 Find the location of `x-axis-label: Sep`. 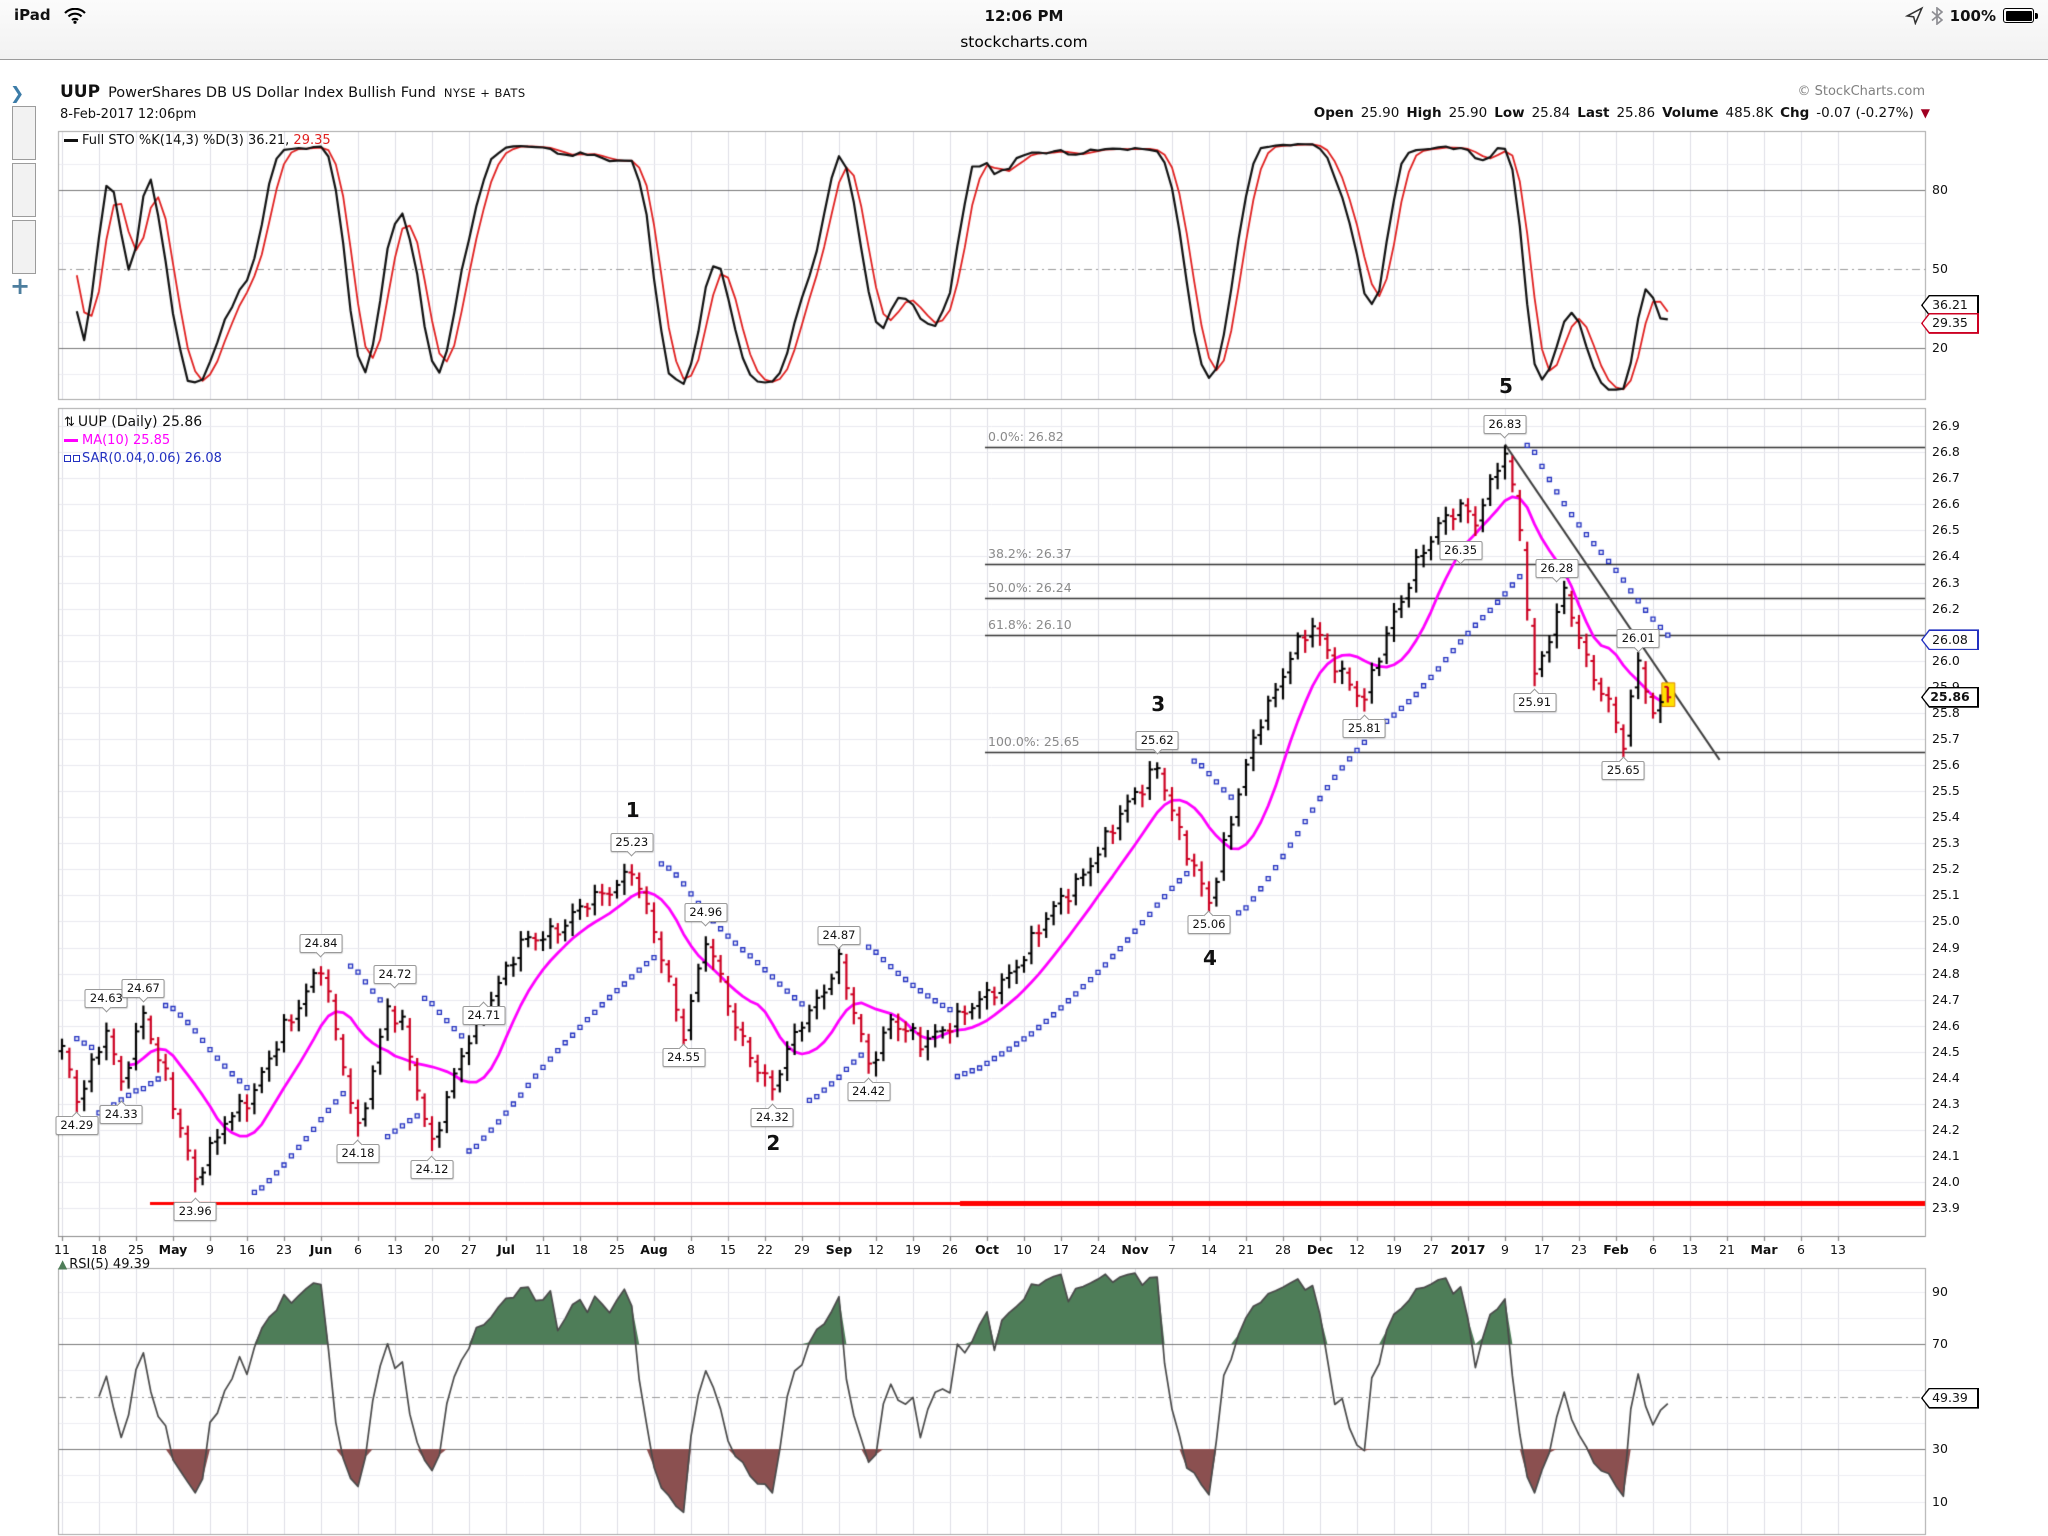

x-axis-label: Sep is located at coordinates (839, 1249).